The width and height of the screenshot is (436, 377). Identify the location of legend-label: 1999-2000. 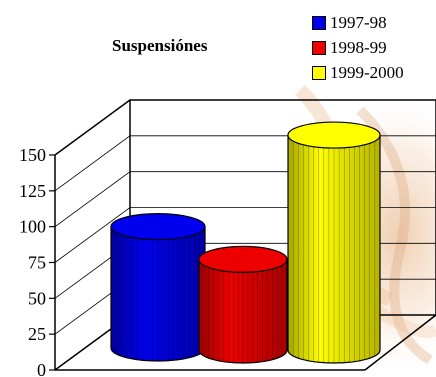
(367, 72).